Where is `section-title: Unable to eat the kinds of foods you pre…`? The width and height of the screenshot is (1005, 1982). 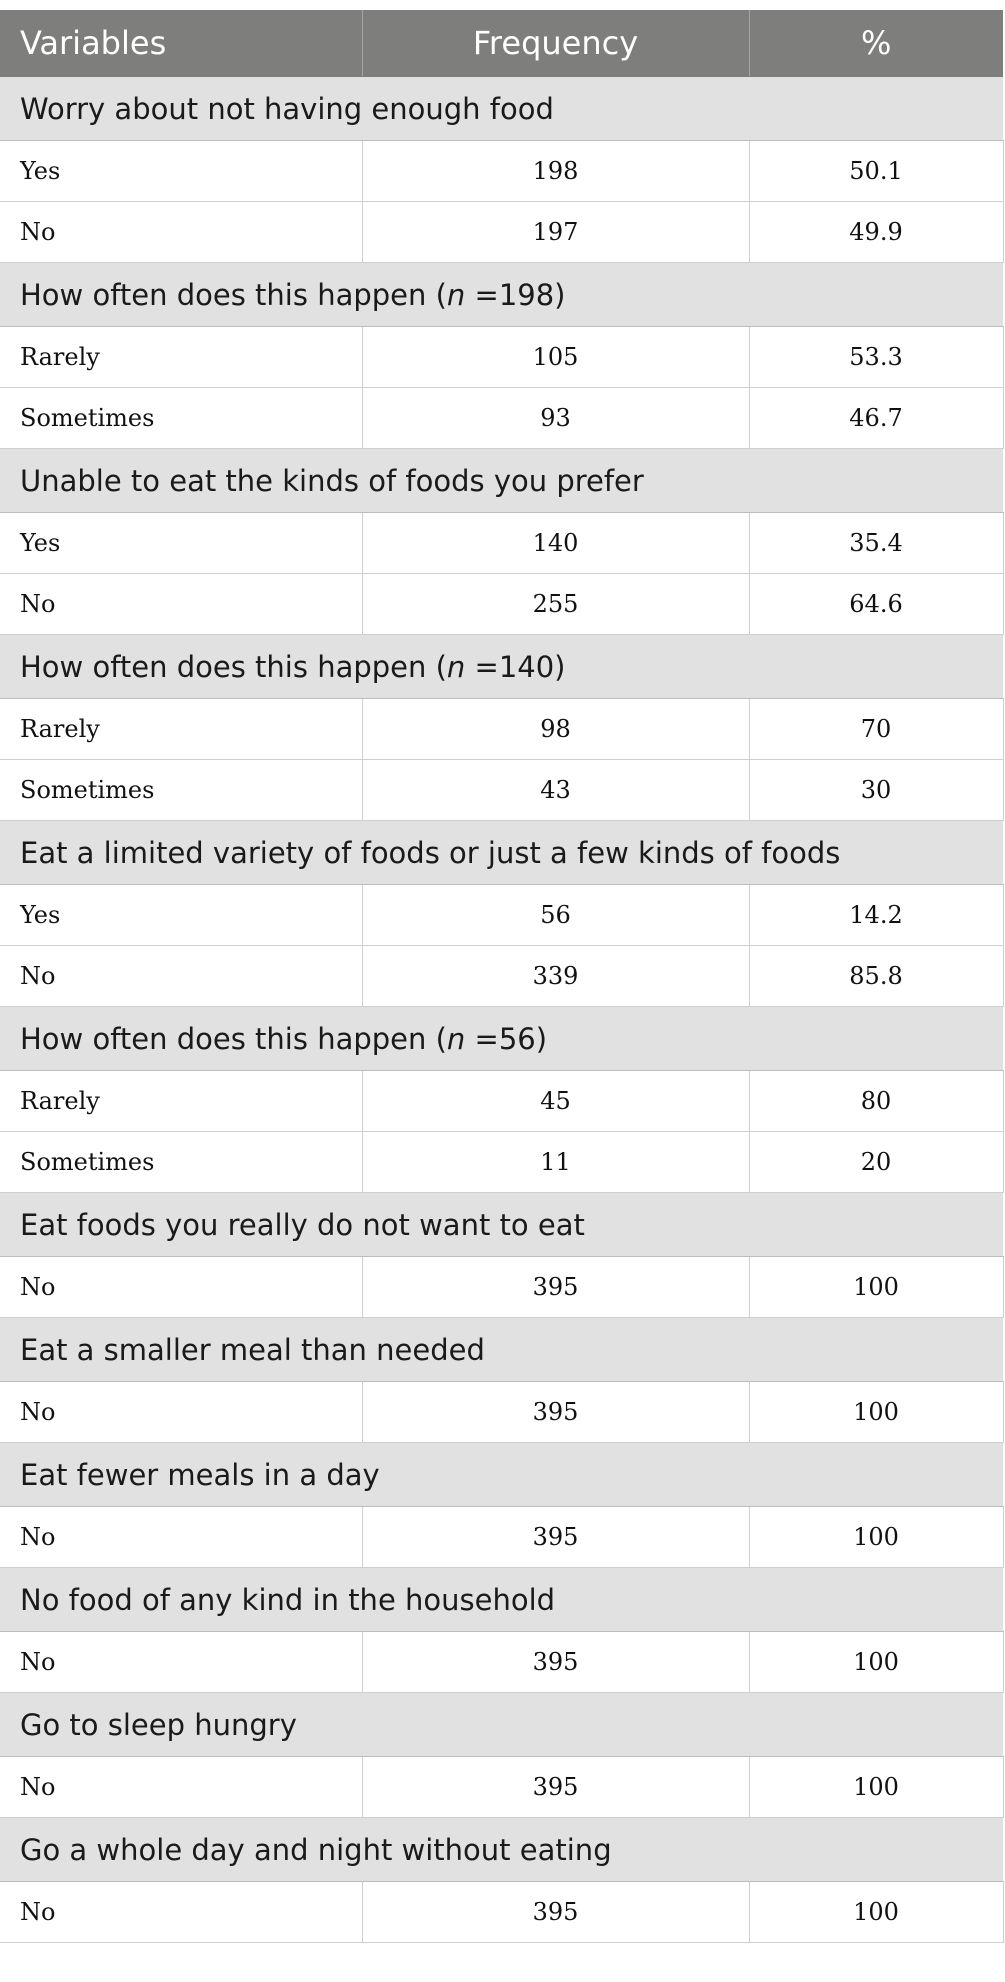
section-title: Unable to eat the kinds of foods you pre… is located at coordinates (501, 480).